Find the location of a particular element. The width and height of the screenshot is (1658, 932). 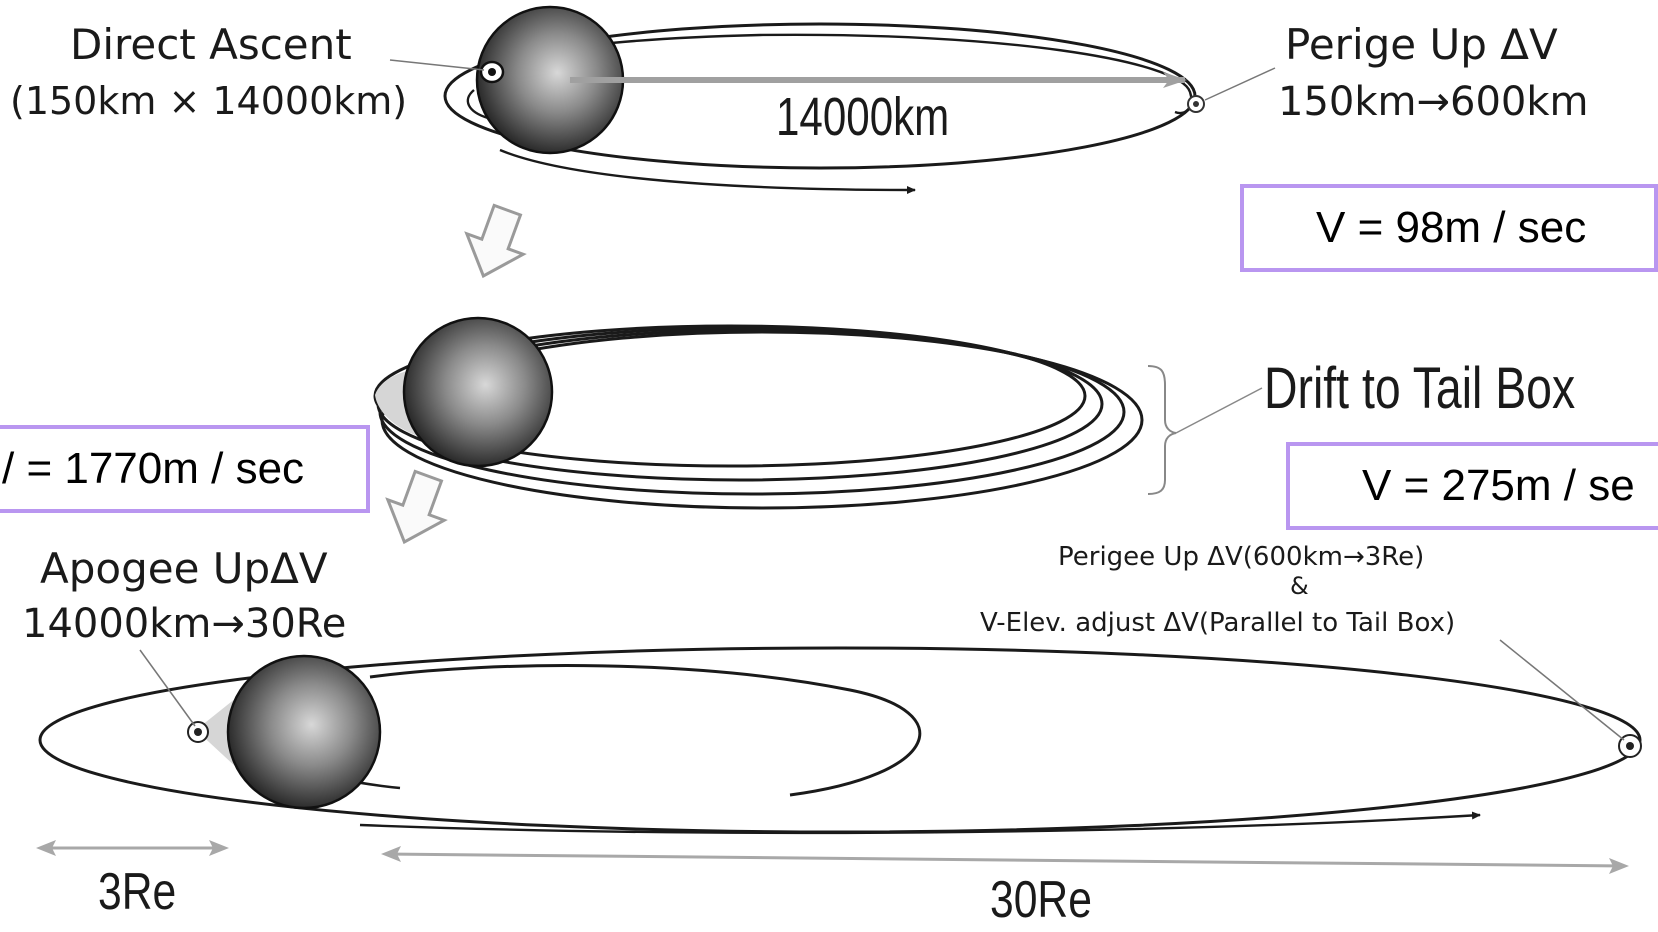

label-direct-ascent-orbit: (150km × 14000km) is located at coordinates (209, 101).